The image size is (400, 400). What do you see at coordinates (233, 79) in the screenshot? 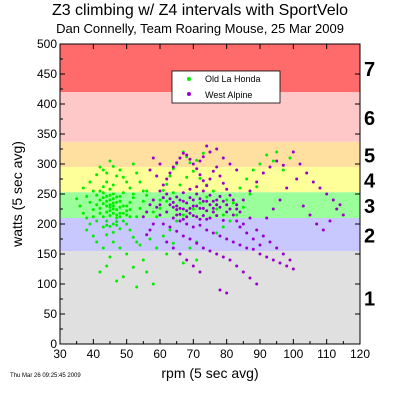
I see `legend-label-old-la-honda: Old La Honda` at bounding box center [233, 79].